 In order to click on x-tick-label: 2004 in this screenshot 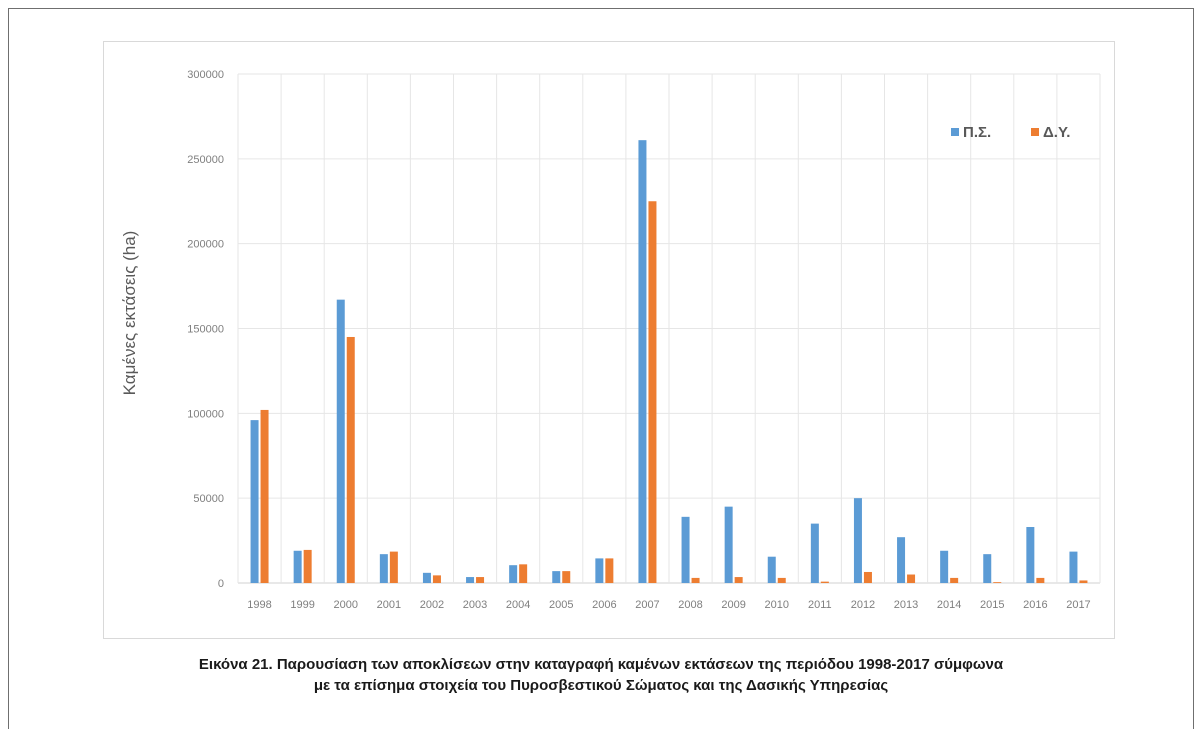, I will do `click(518, 605)`.